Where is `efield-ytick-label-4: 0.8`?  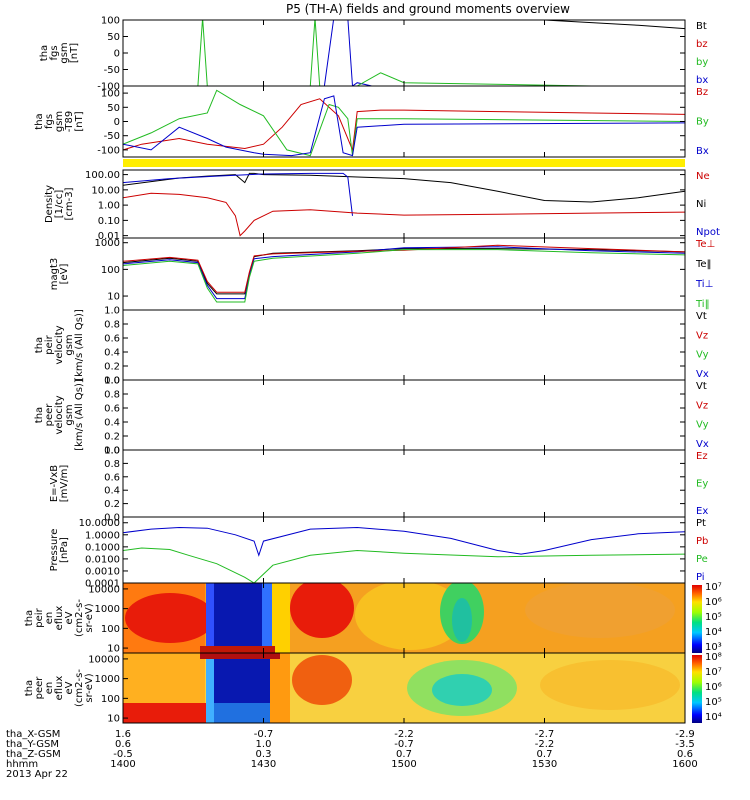
efield-ytick-label-4: 0.8 is located at coordinates (112, 464).